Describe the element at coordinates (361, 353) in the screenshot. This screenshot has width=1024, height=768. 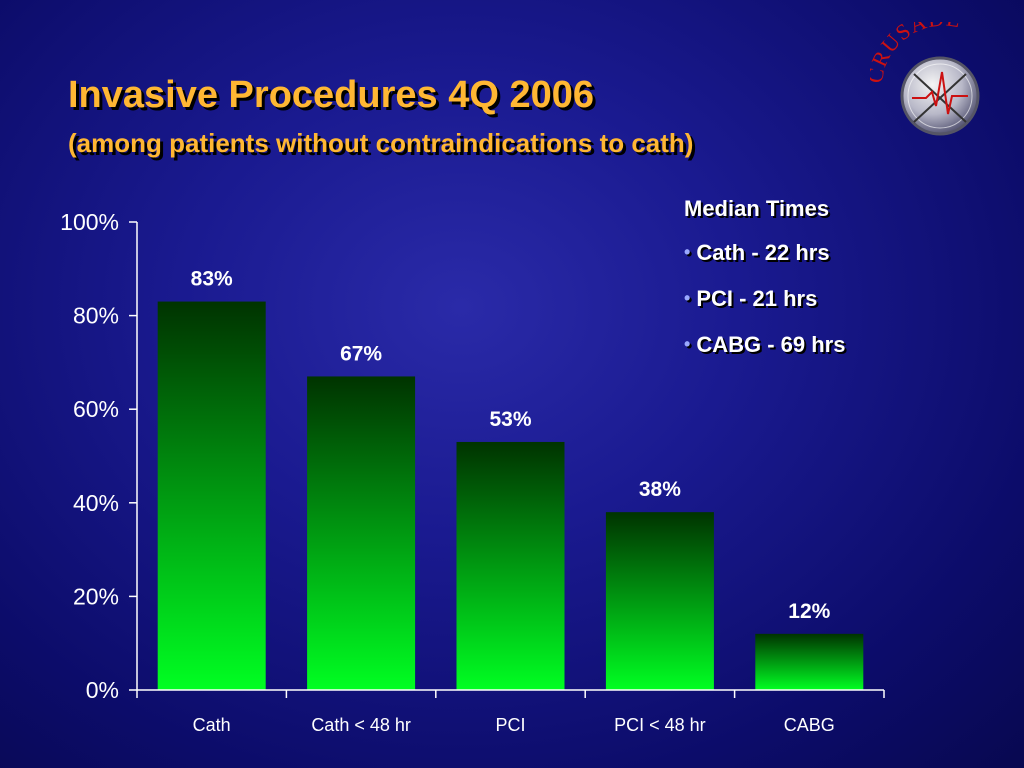
I see `bar-value-label-1: 67%` at that location.